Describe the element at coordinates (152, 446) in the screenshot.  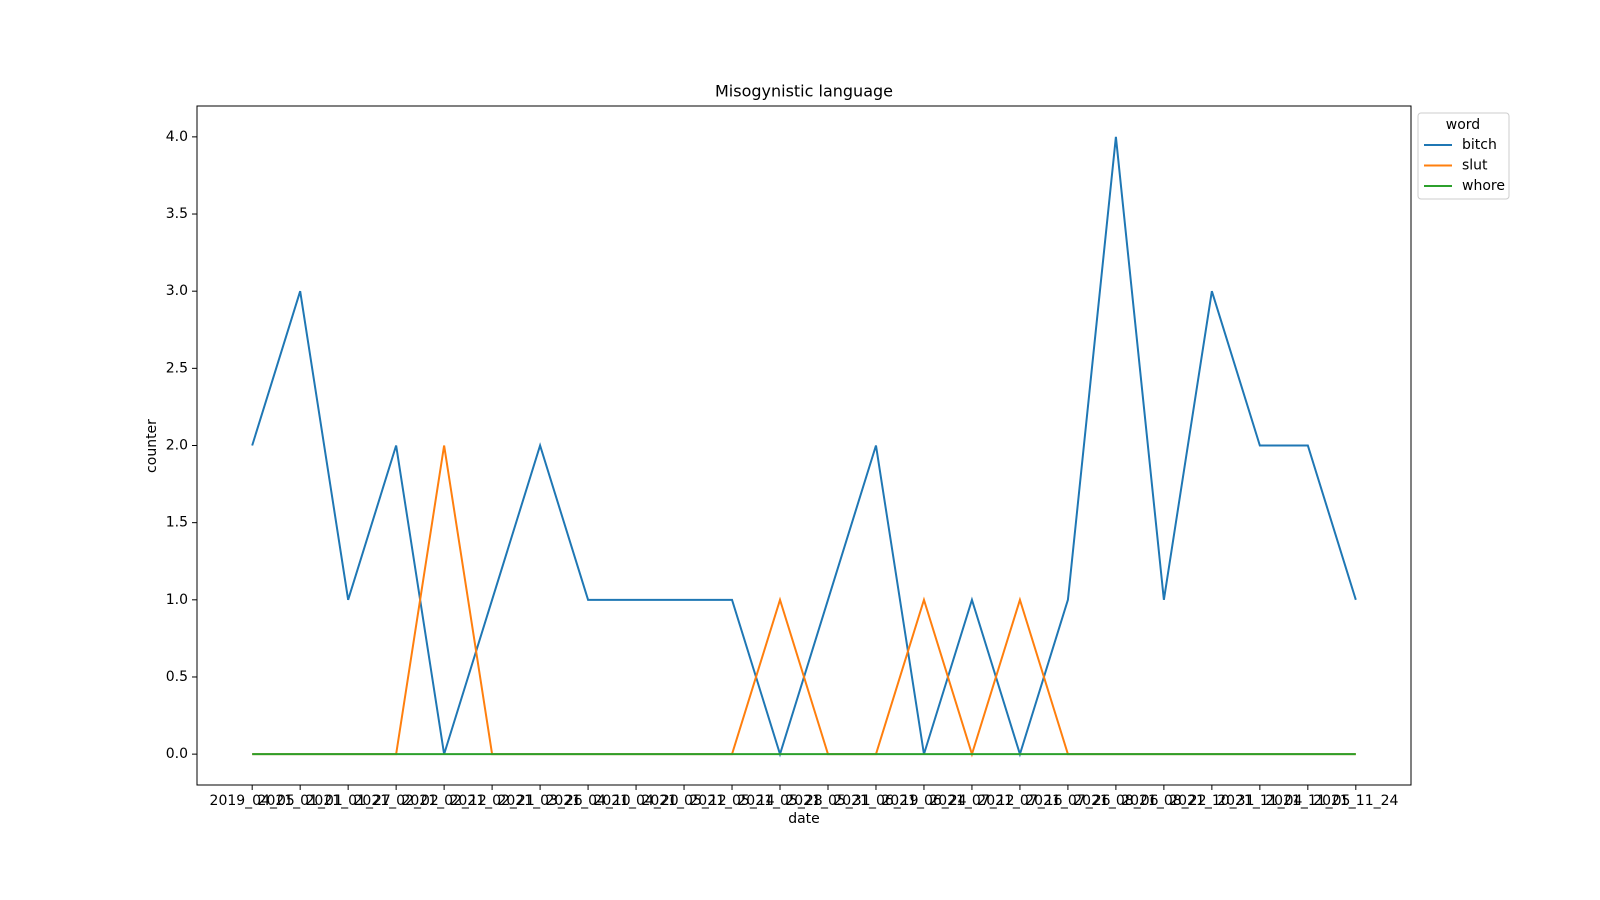
I see `y-axis-label: counter` at that location.